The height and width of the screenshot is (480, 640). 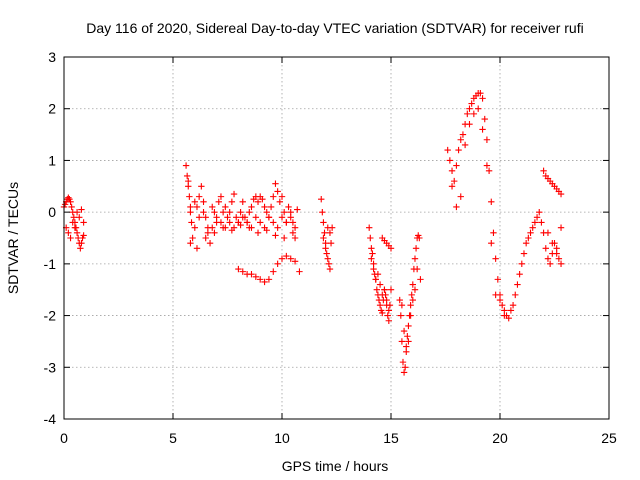 What do you see at coordinates (50, 316) in the screenshot?
I see `y-tick-label: -2` at bounding box center [50, 316].